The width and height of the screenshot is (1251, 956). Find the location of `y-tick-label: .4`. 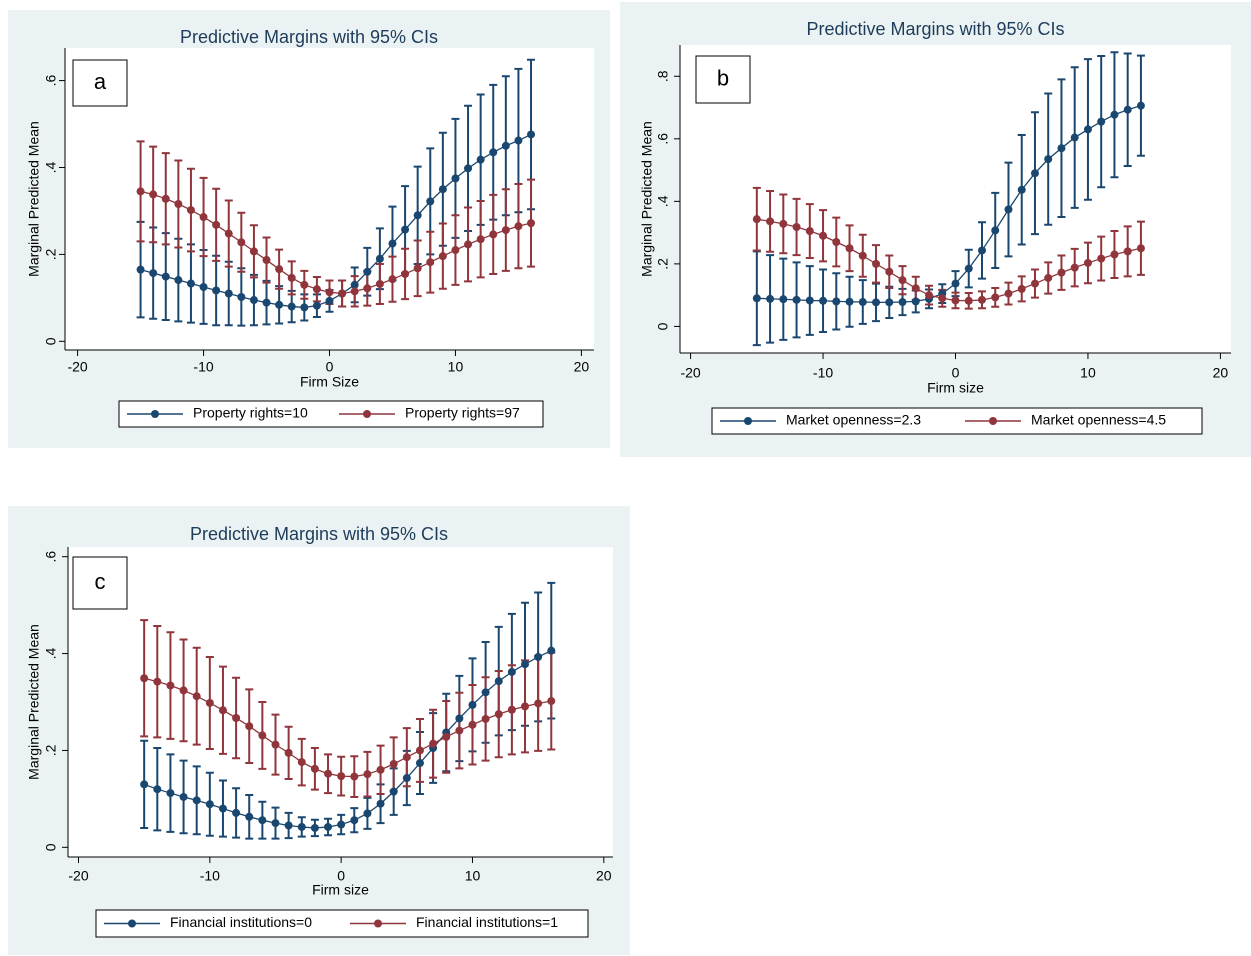

y-tick-label: .4 is located at coordinates (663, 201).